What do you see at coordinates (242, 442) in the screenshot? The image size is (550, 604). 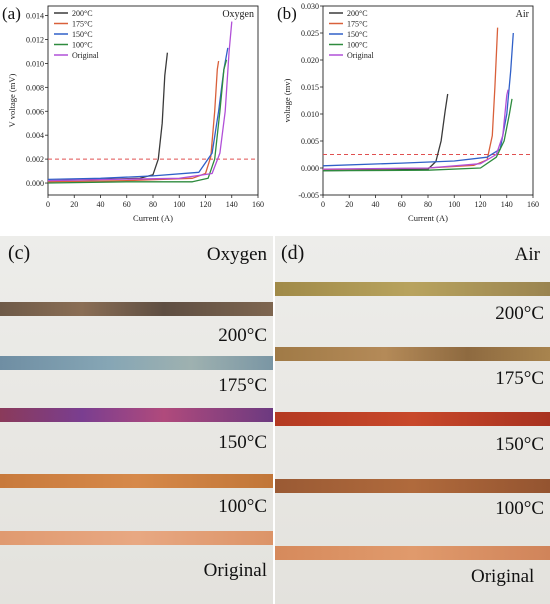 I see `label-c-150: 150°C` at bounding box center [242, 442].